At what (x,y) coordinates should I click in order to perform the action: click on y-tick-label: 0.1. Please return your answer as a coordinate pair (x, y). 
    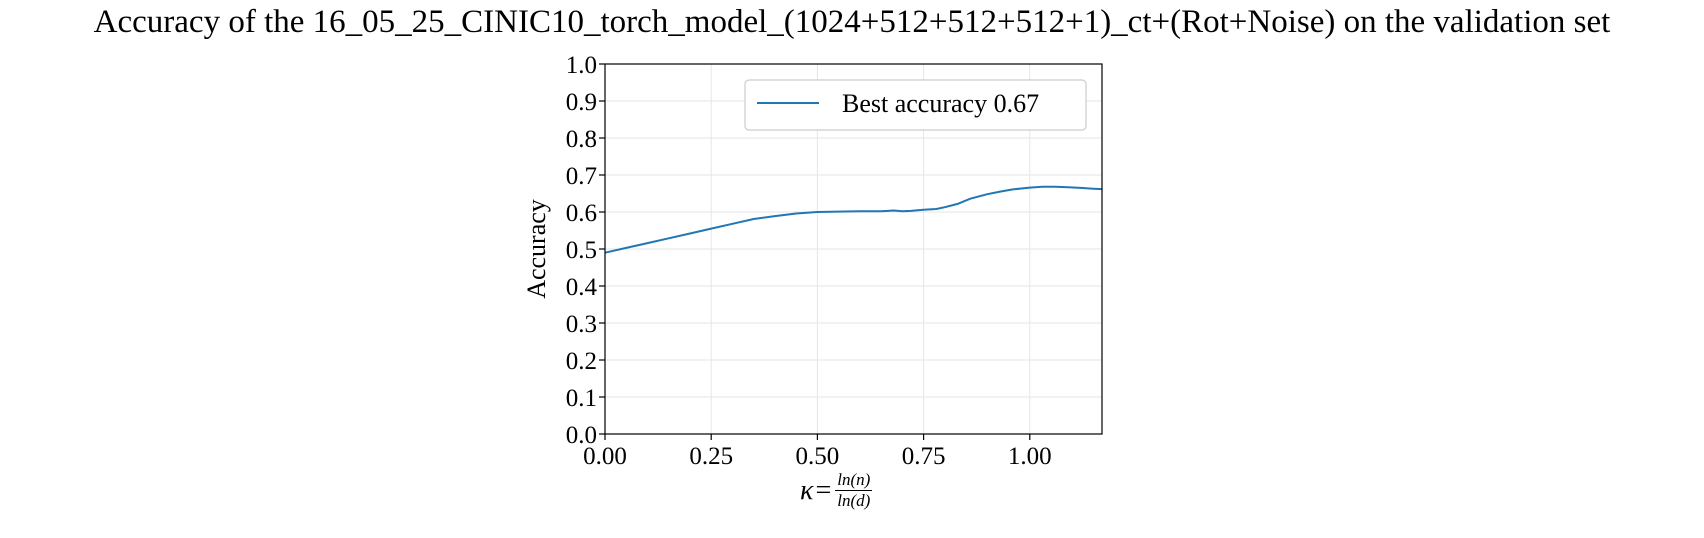
    Looking at the image, I should click on (581, 398).